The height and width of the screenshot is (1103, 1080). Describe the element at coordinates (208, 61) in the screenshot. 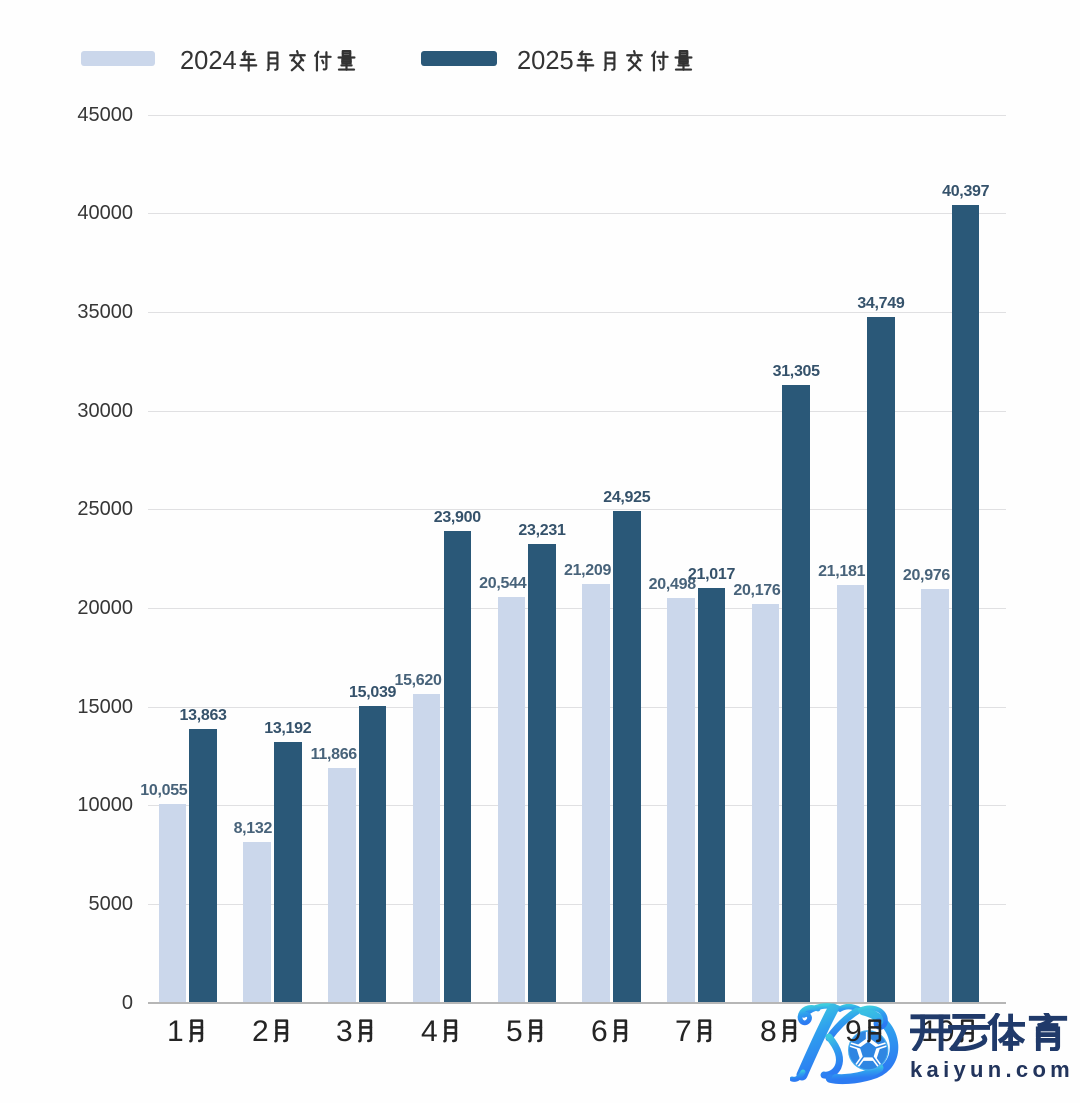

I see `svg-text: 2024` at that location.